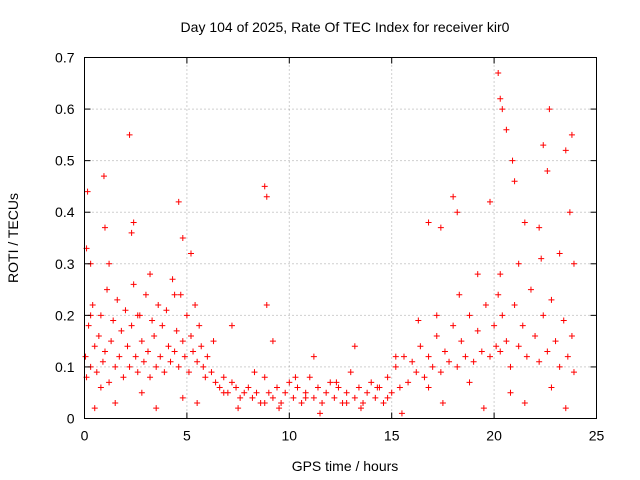  Describe the element at coordinates (13, 238) in the screenshot. I see `y-axis-title: ROTI / TECUs` at that location.